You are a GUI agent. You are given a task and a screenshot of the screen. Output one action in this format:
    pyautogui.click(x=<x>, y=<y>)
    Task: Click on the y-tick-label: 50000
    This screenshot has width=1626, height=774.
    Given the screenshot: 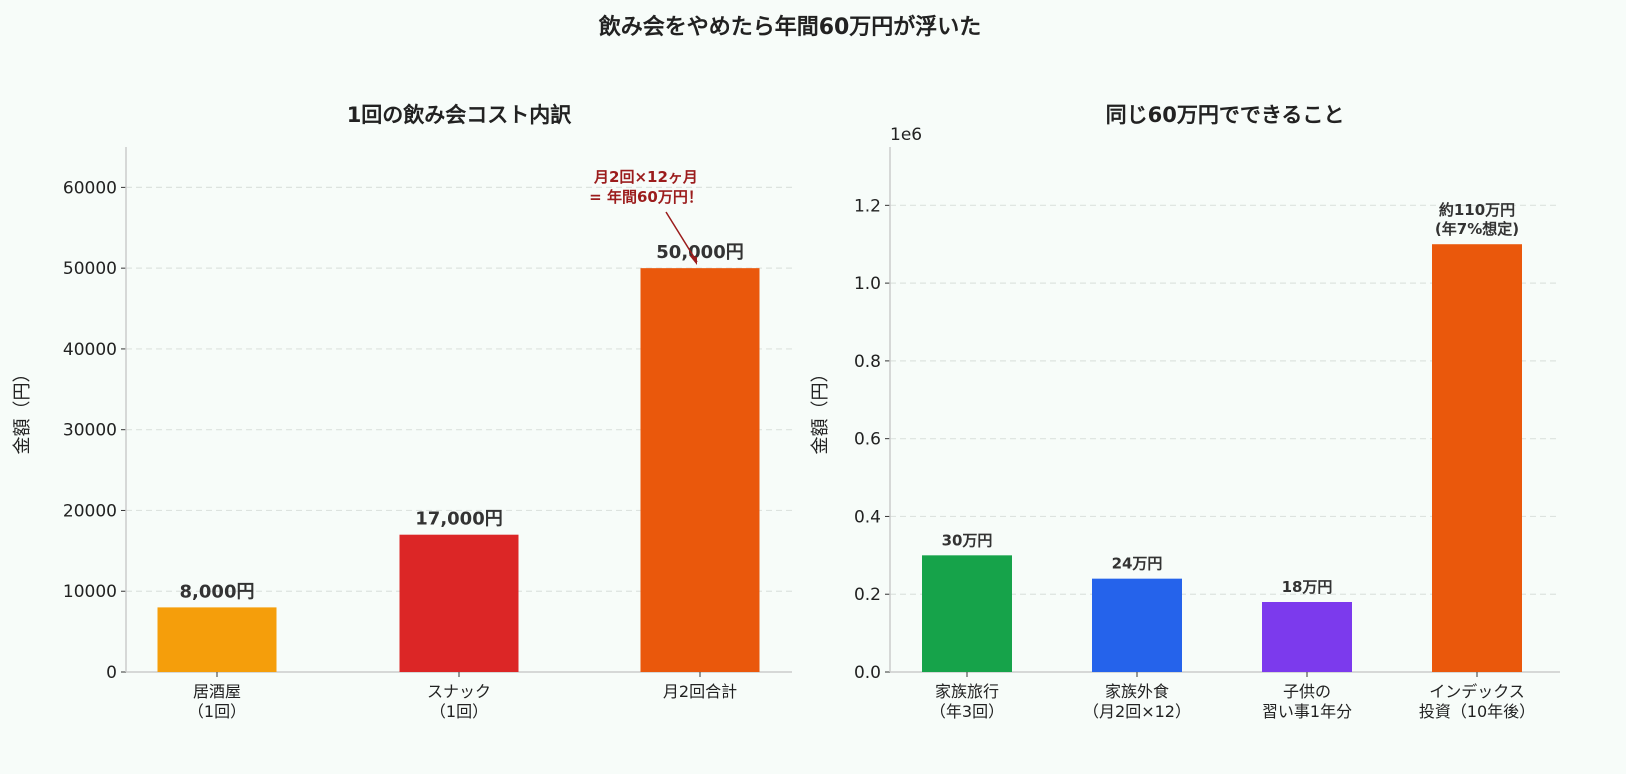 What is the action you would take?
    pyautogui.click(x=90, y=269)
    